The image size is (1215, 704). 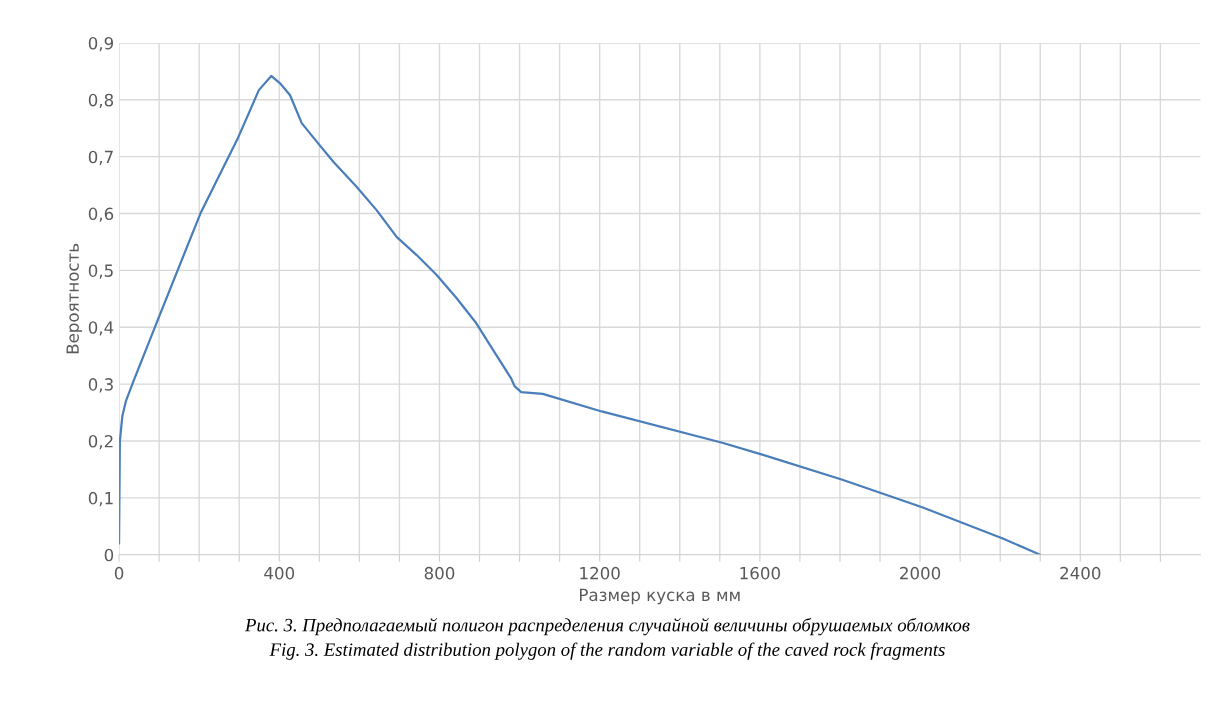 I want to click on y-tick-label: 0,4, so click(x=101, y=328).